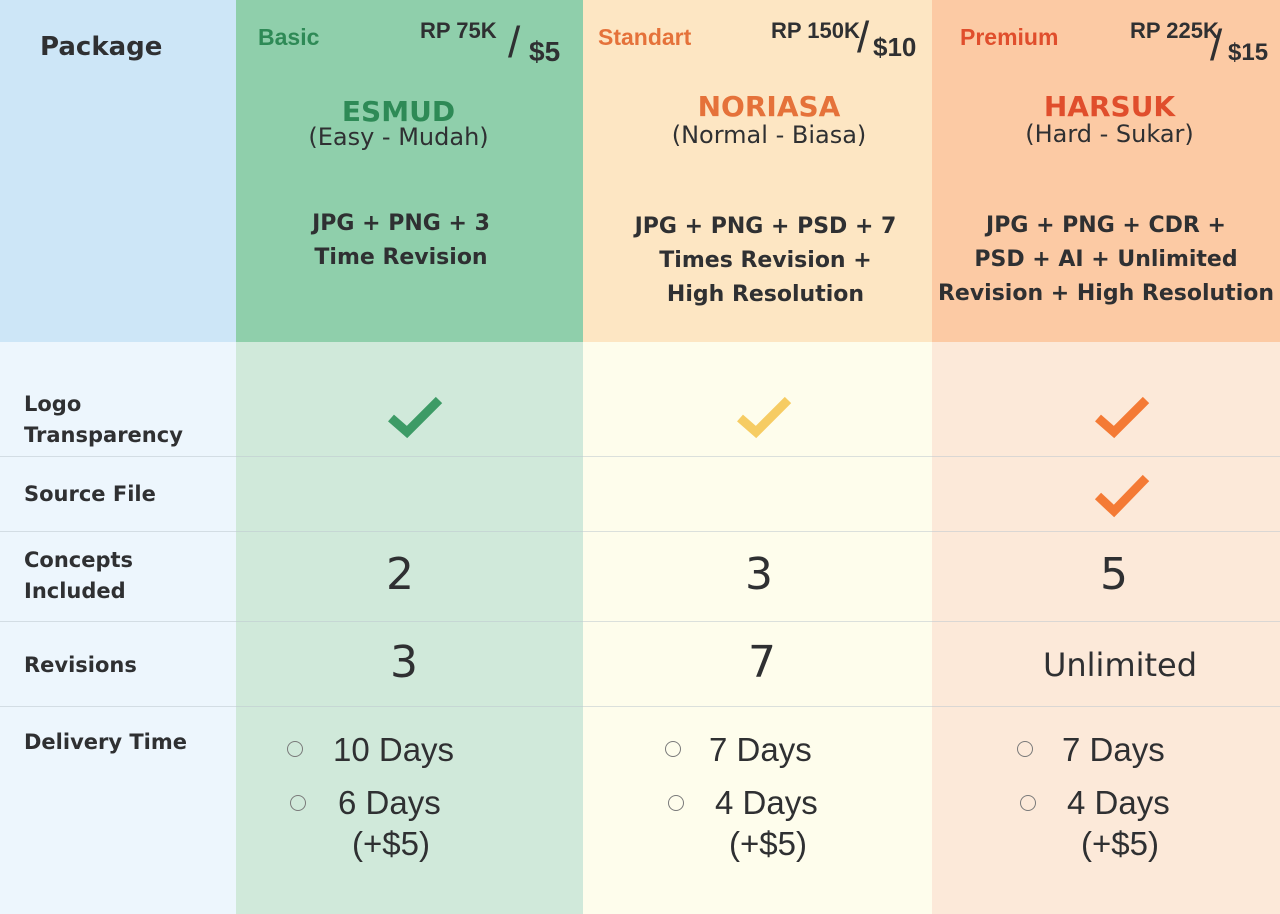 This screenshot has width=1280, height=914. I want to click on basic-plan-subtitle: (Easy - Mudah), so click(398, 137).